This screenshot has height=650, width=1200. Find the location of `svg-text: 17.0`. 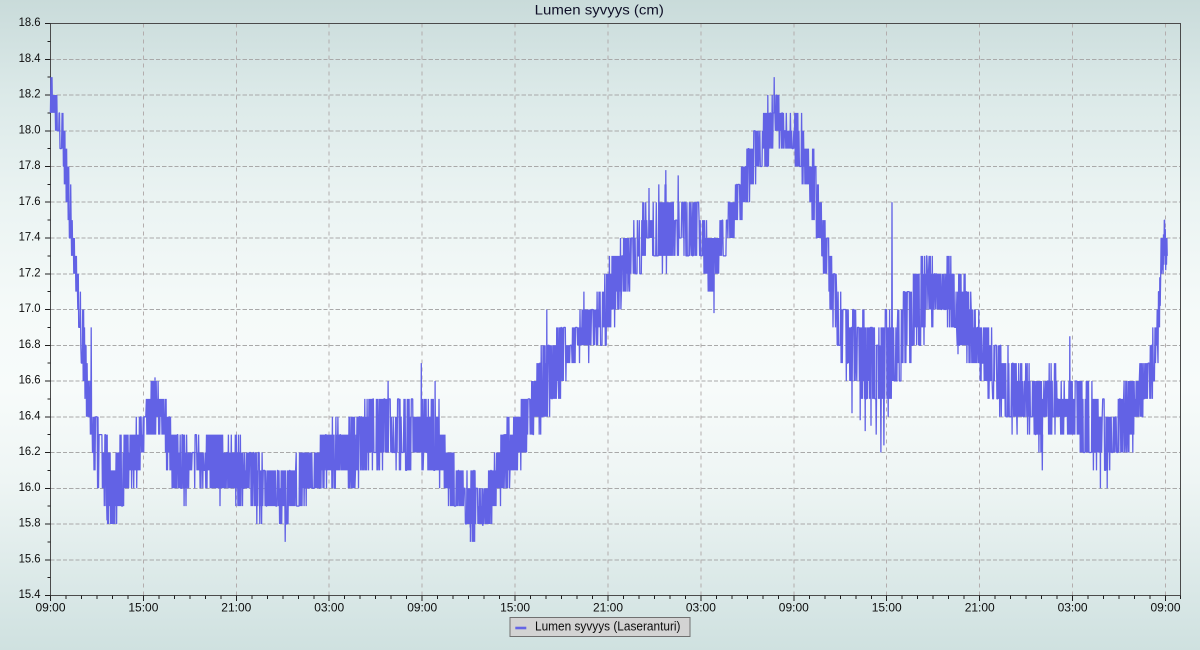

svg-text: 17.0 is located at coordinates (30, 308).